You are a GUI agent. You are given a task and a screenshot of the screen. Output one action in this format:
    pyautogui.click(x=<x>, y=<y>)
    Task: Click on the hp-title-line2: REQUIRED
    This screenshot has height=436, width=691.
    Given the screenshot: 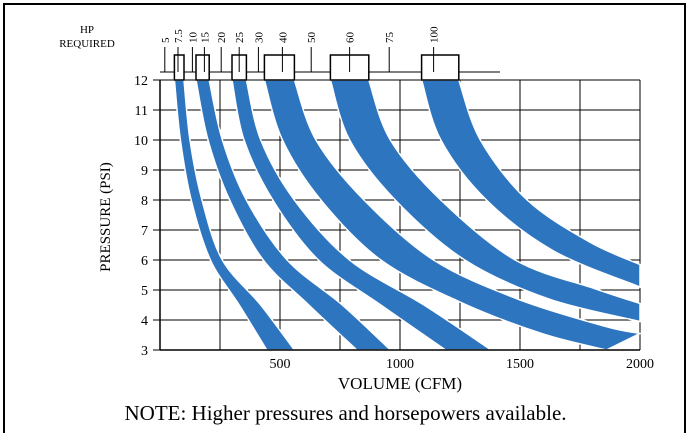 What is the action you would take?
    pyautogui.click(x=87, y=44)
    